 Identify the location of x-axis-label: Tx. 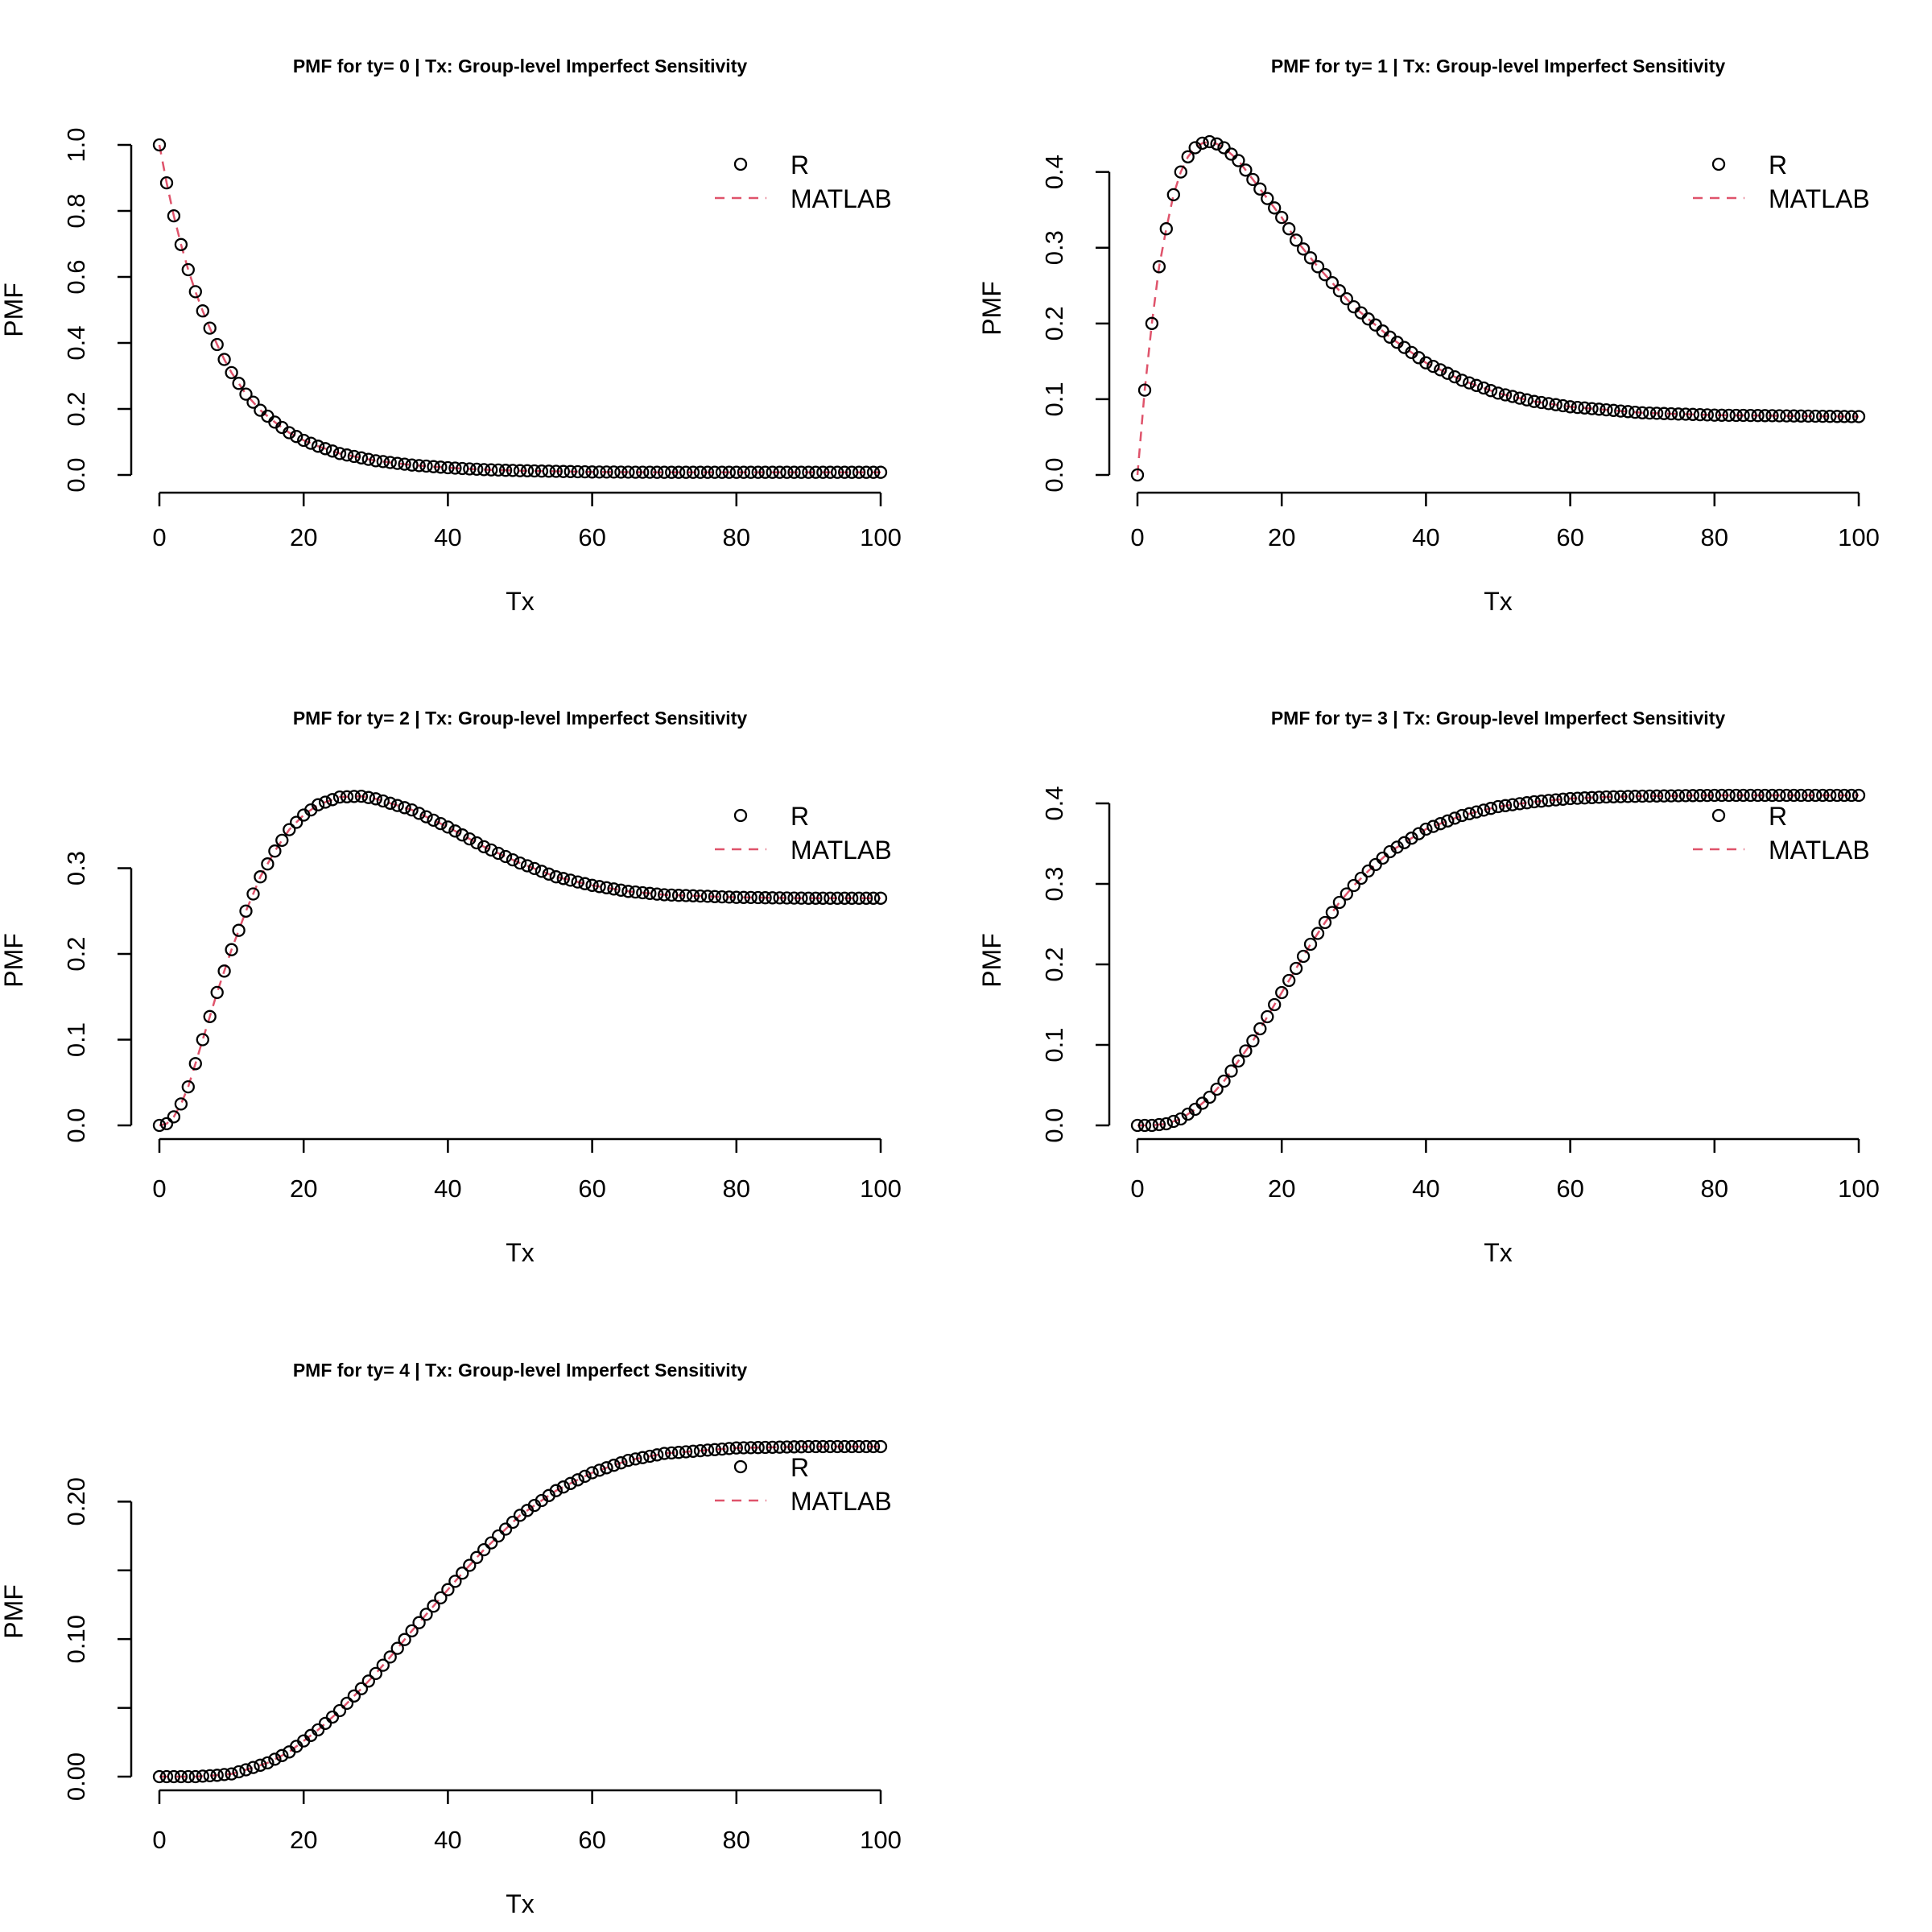
(1498, 601).